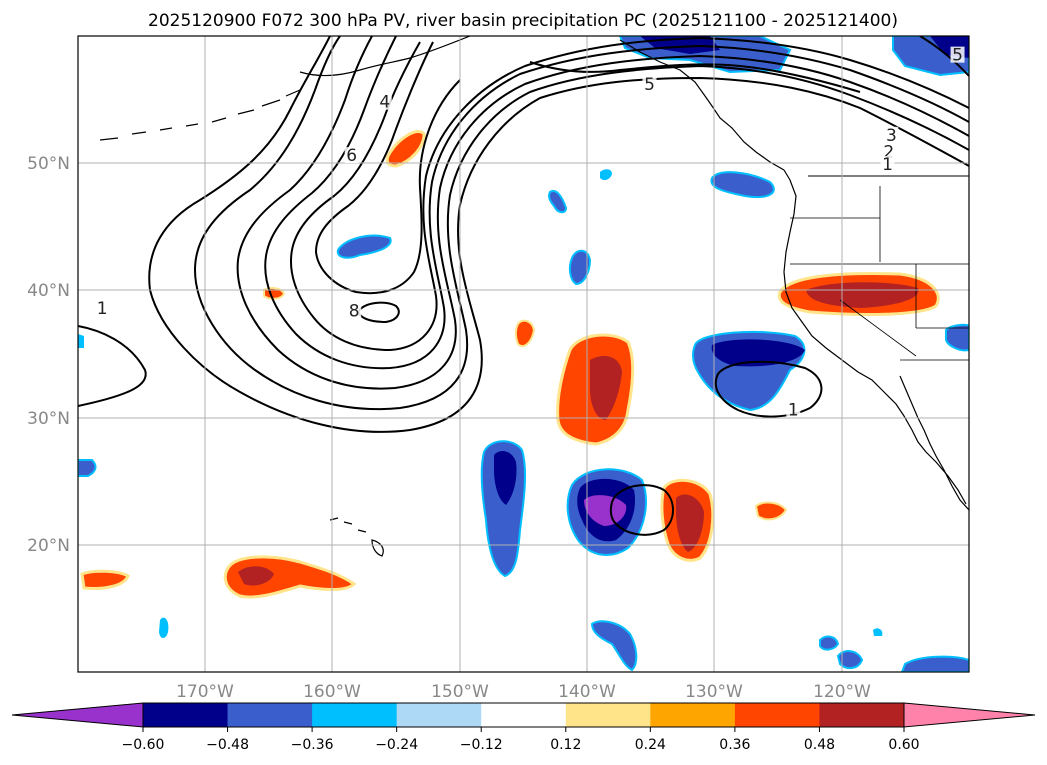  What do you see at coordinates (112, 366) in the screenshot?
I see `pv-contour-1-west` at bounding box center [112, 366].